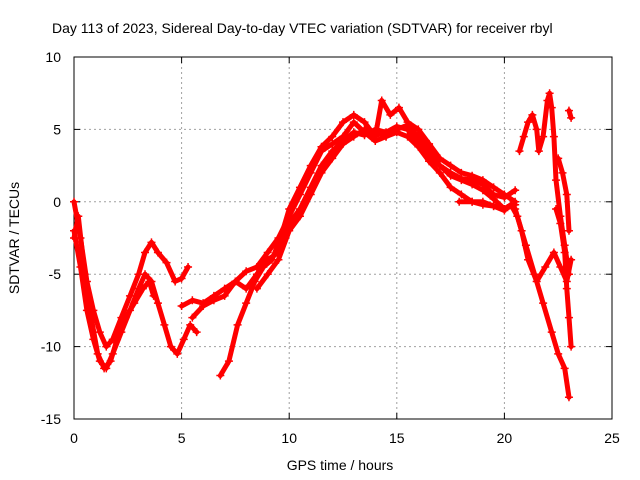 Image resolution: width=640 pixels, height=480 pixels. Describe the element at coordinates (182, 438) in the screenshot. I see `x-tick-label: 5` at that location.